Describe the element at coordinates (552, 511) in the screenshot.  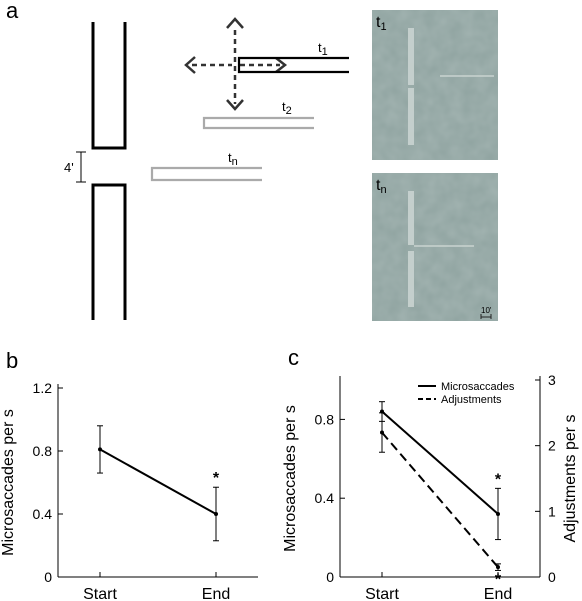
I see `y-tick-label-right: 1` at that location.